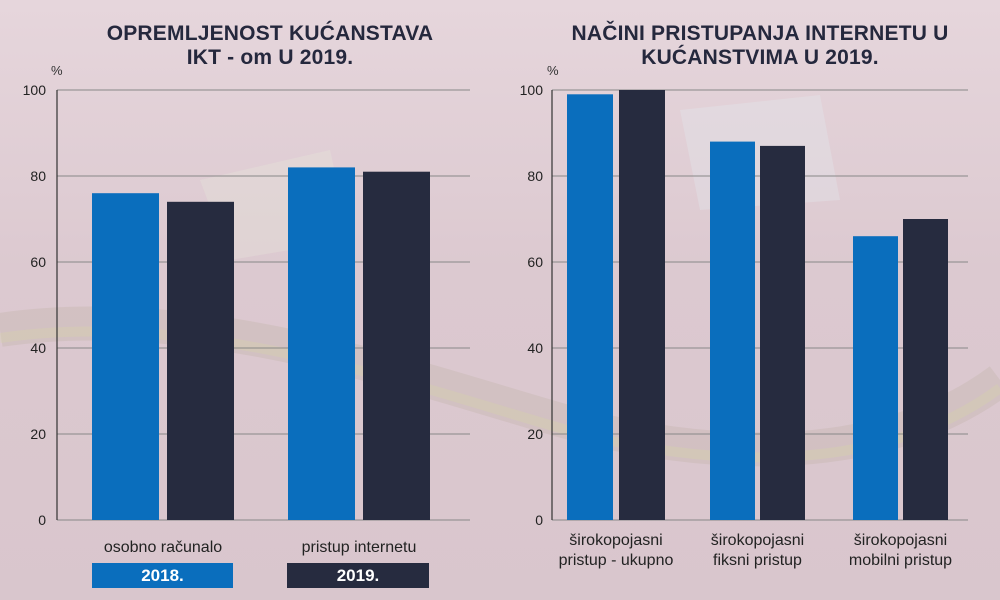 Image resolution: width=1000 pixels, height=600 pixels. What do you see at coordinates (553, 70) in the screenshot?
I see `chart2-y-unit: %` at bounding box center [553, 70].